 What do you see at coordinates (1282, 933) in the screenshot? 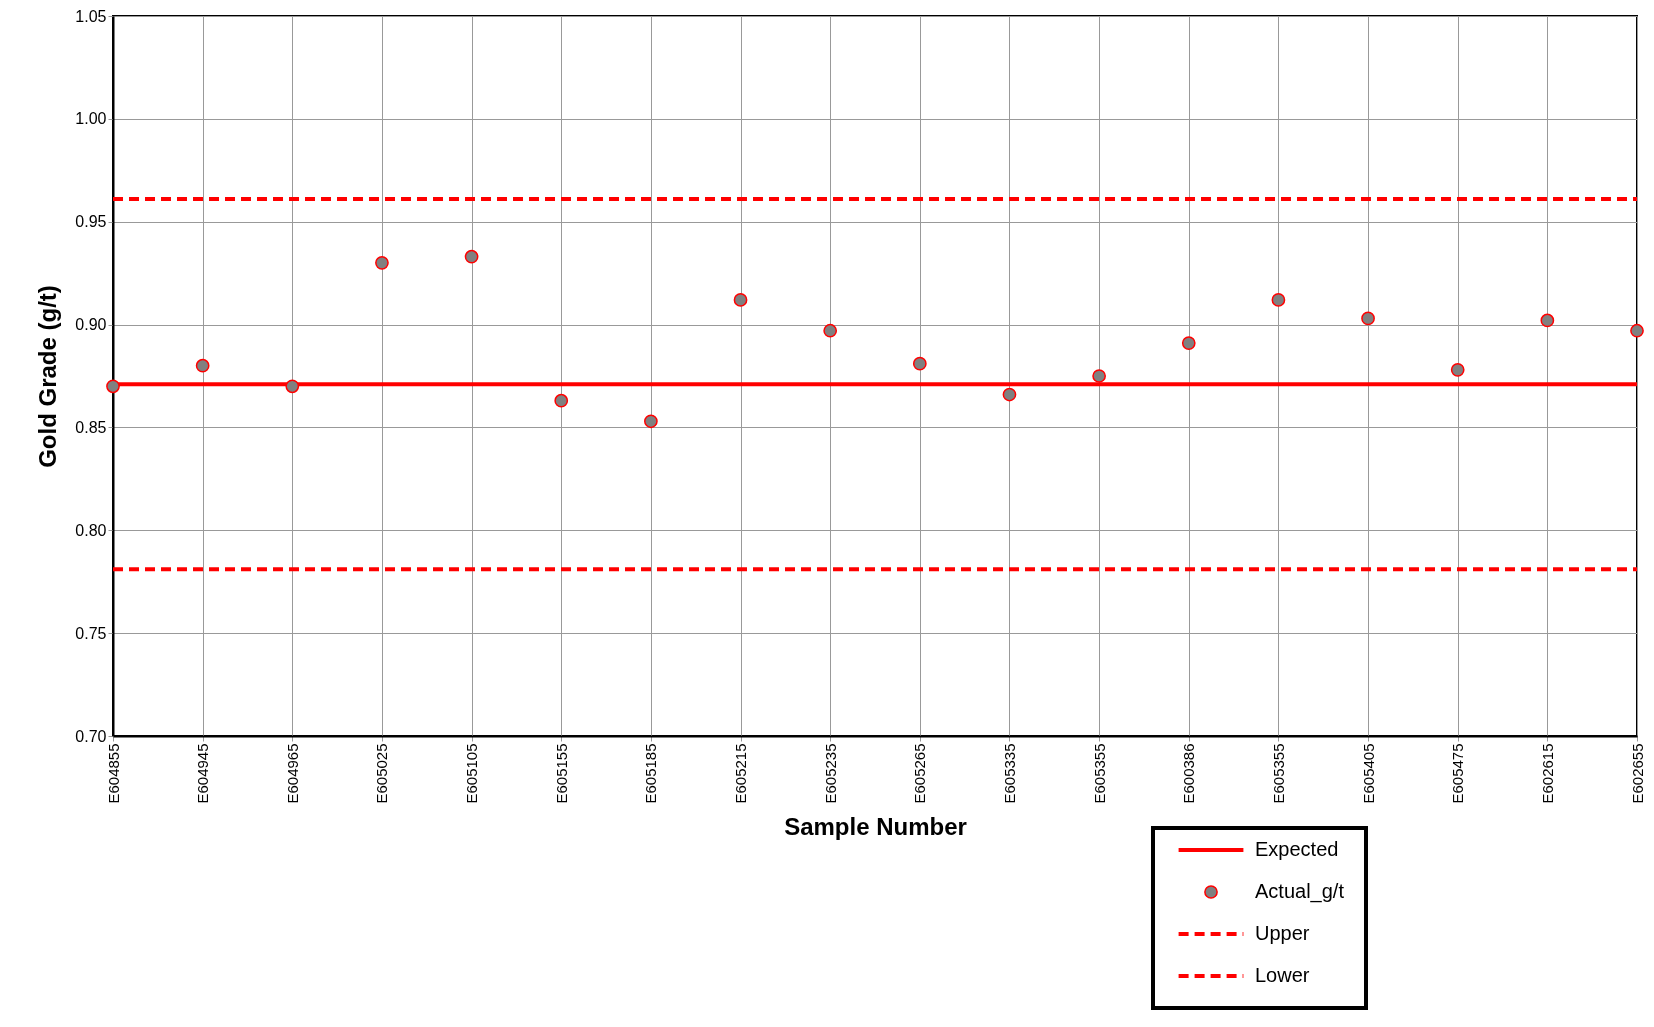
I see `legend-label: Upper` at bounding box center [1282, 933].